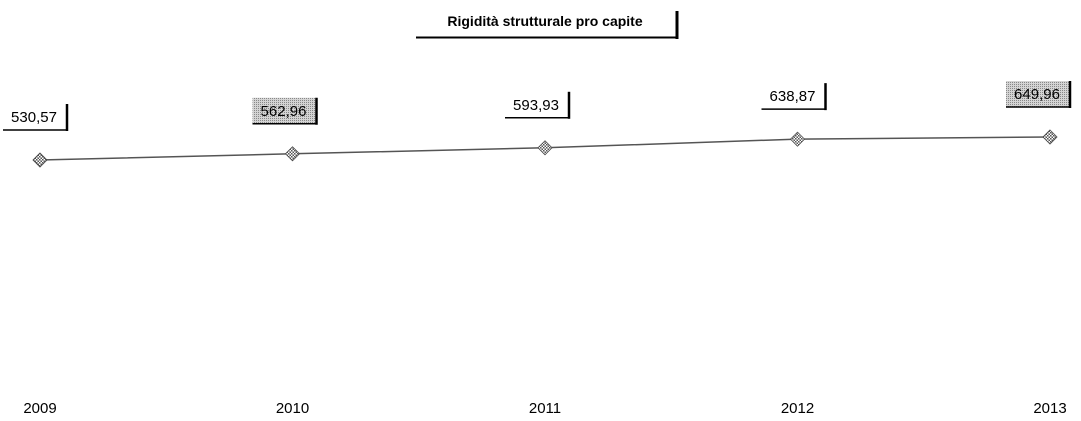 The image size is (1081, 421). I want to click on data-label: 562,96, so click(285, 111).